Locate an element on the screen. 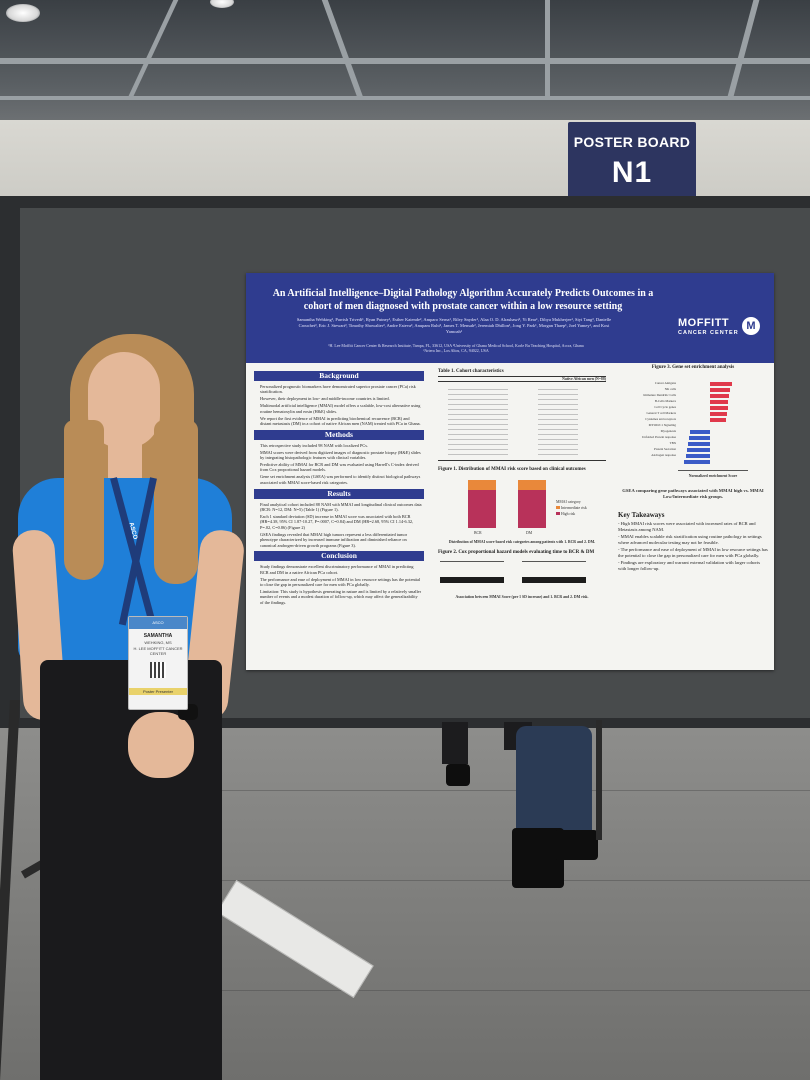 This screenshot has height=1080, width=810. table1-column-header: Native African men (N=88) is located at coordinates (584, 378).